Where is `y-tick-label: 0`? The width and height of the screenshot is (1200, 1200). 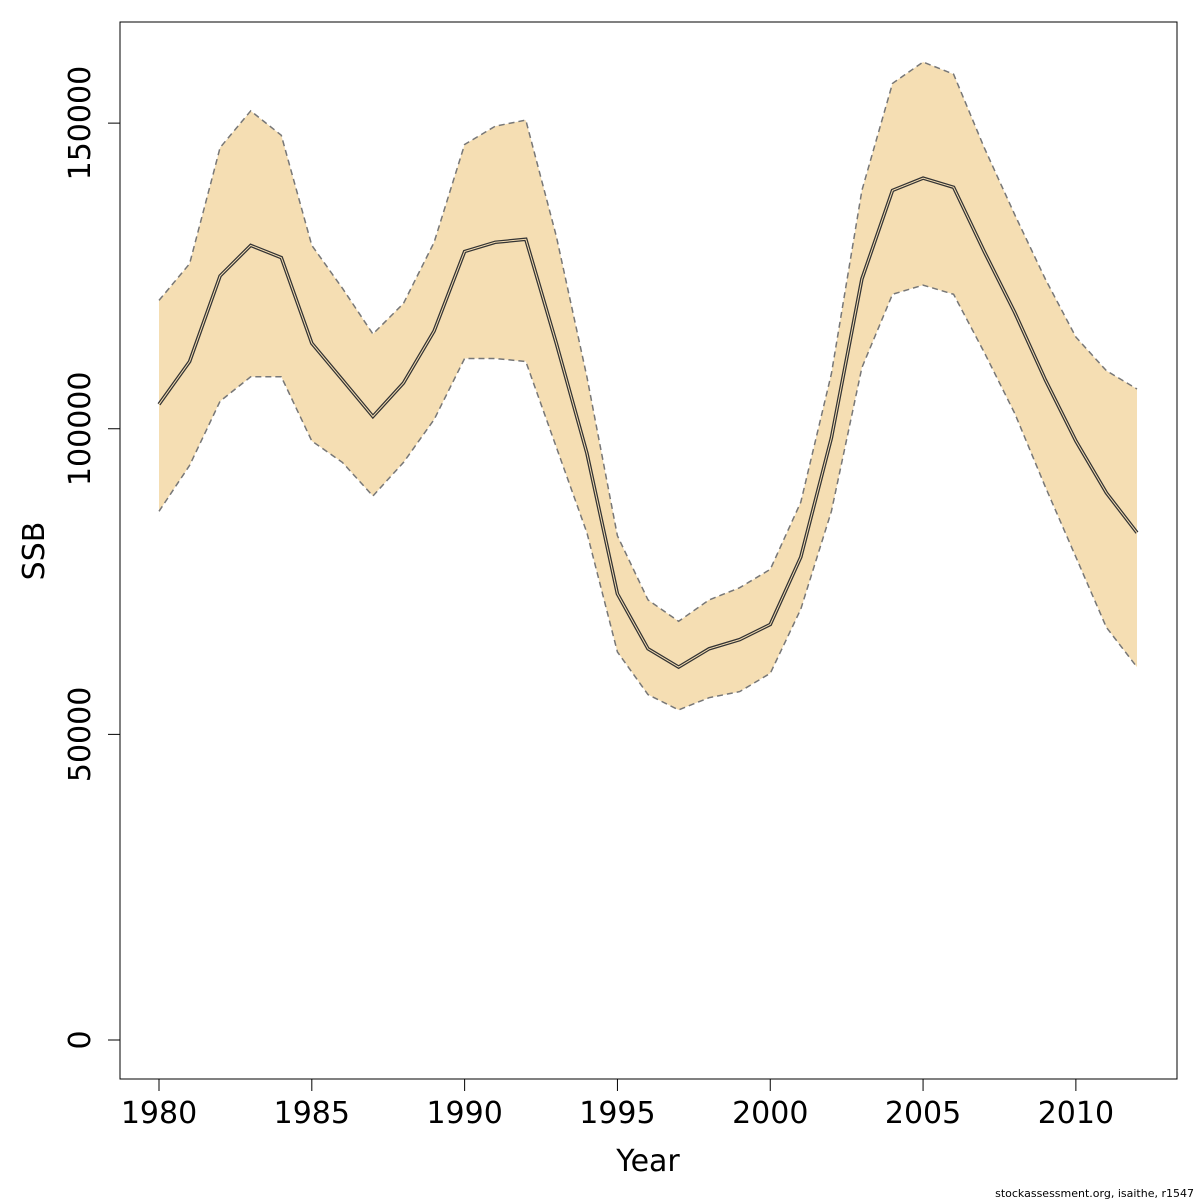
y-tick-label: 0 is located at coordinates (80, 1039).